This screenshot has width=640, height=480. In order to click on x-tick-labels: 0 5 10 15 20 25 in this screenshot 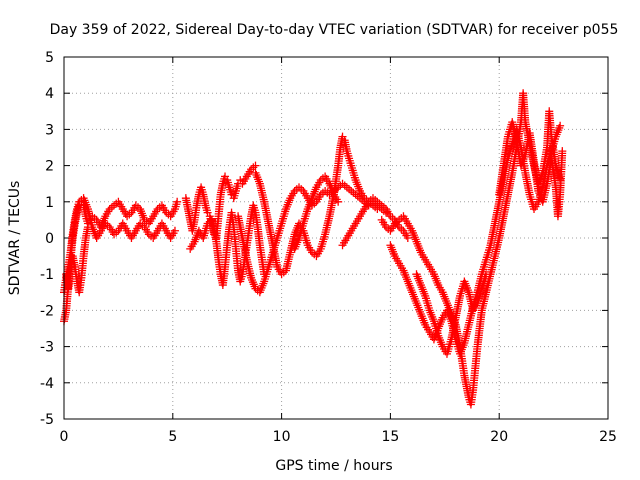, I will do `click(338, 437)`.